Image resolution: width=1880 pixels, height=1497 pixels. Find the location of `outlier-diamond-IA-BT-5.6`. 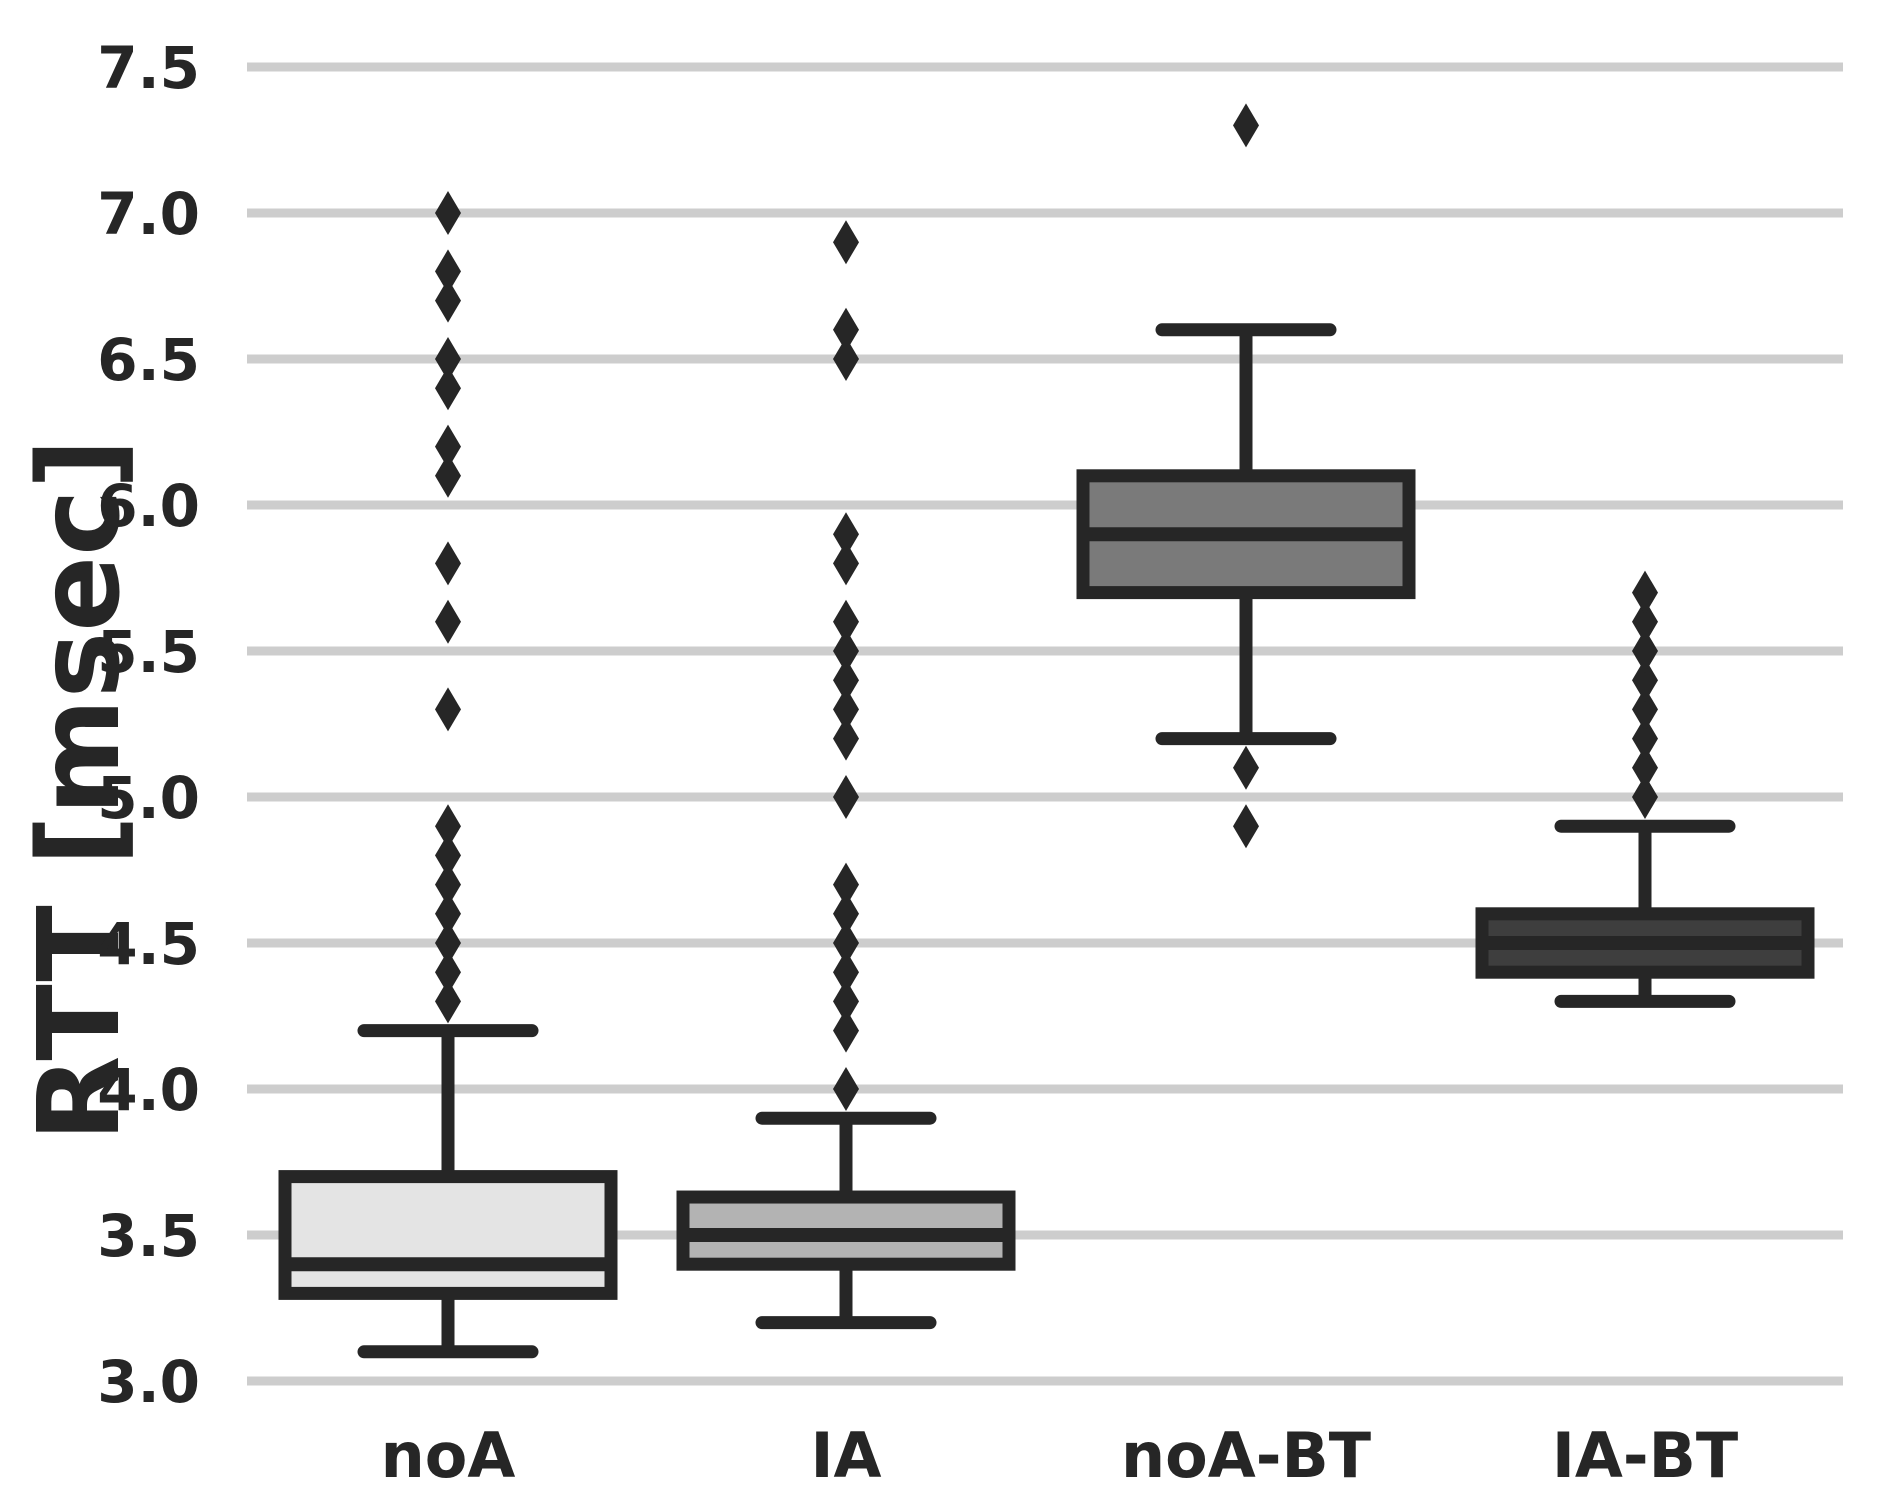

outlier-diamond-IA-BT-5.6 is located at coordinates (1645, 621).